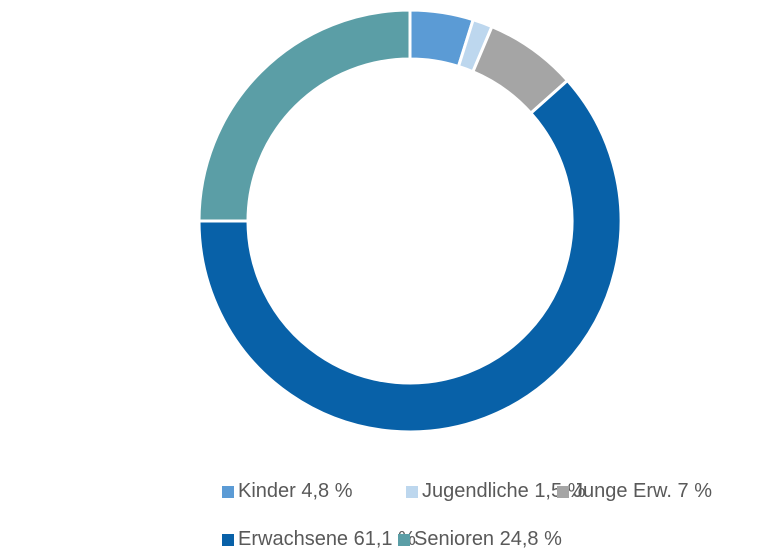 The height and width of the screenshot is (554, 771). What do you see at coordinates (293, 539) in the screenshot?
I see `legend-name: Erwachsene` at bounding box center [293, 539].